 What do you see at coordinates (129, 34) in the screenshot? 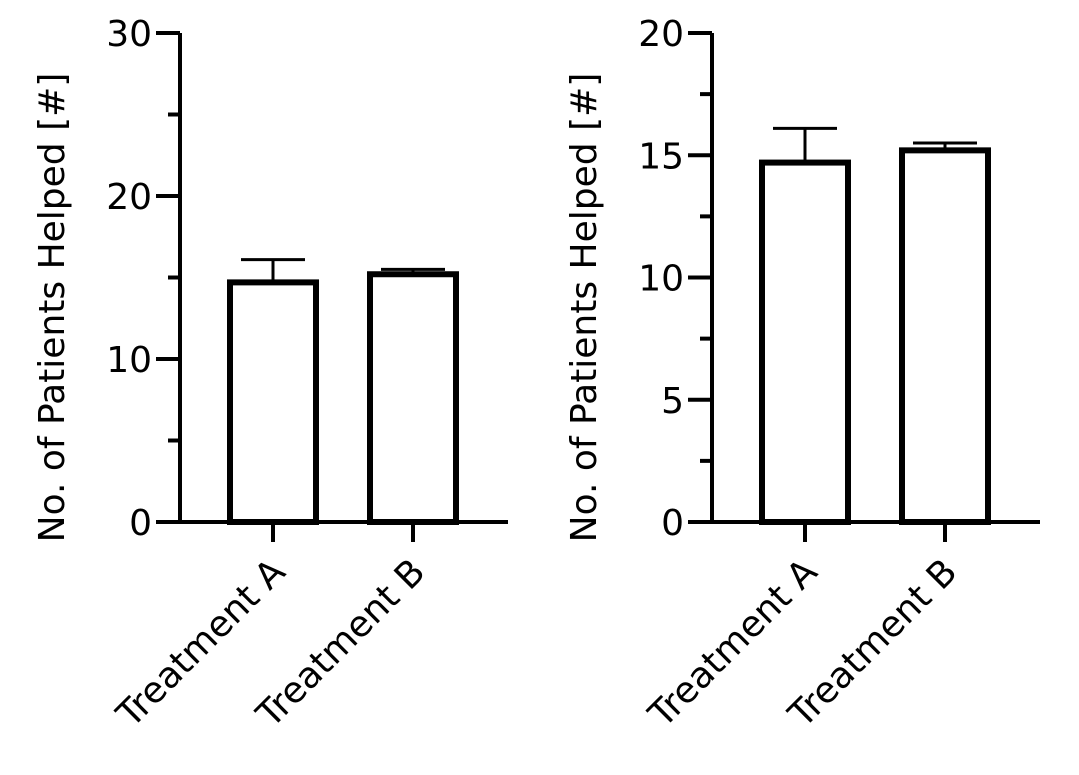
I see `y-tick-label: 30` at bounding box center [129, 34].